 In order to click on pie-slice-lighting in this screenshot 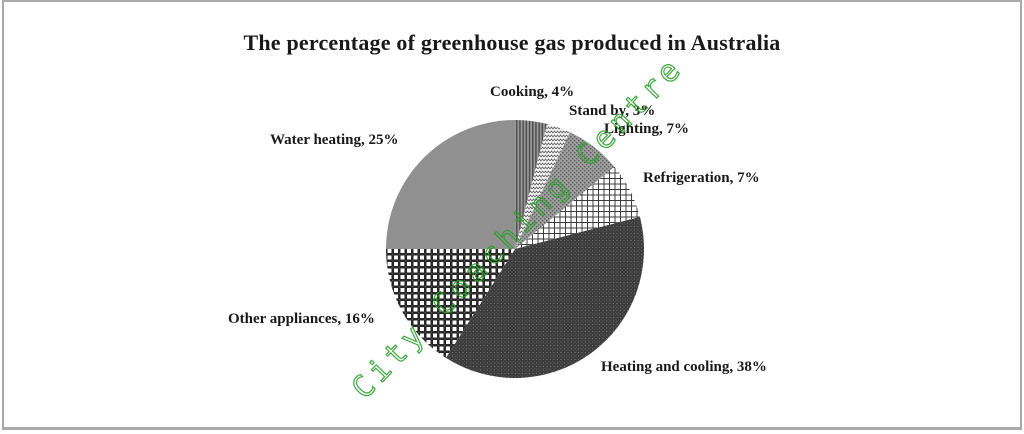, I will do `click(565, 190)`.